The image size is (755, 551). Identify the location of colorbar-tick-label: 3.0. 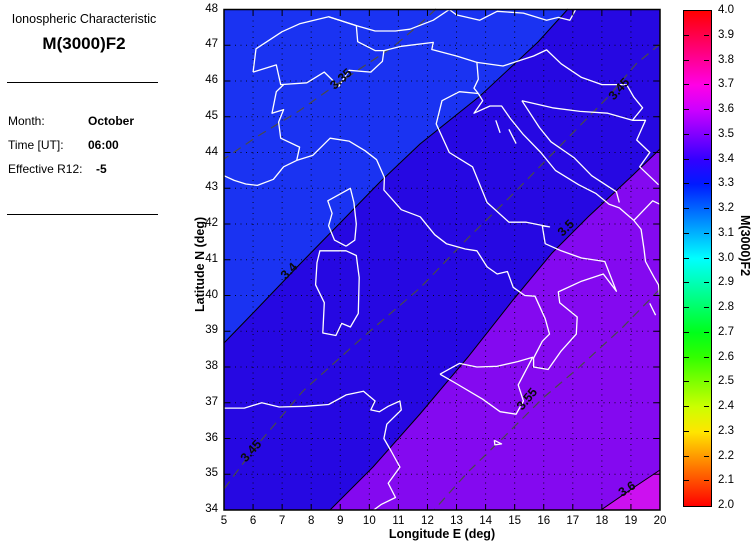
(726, 257).